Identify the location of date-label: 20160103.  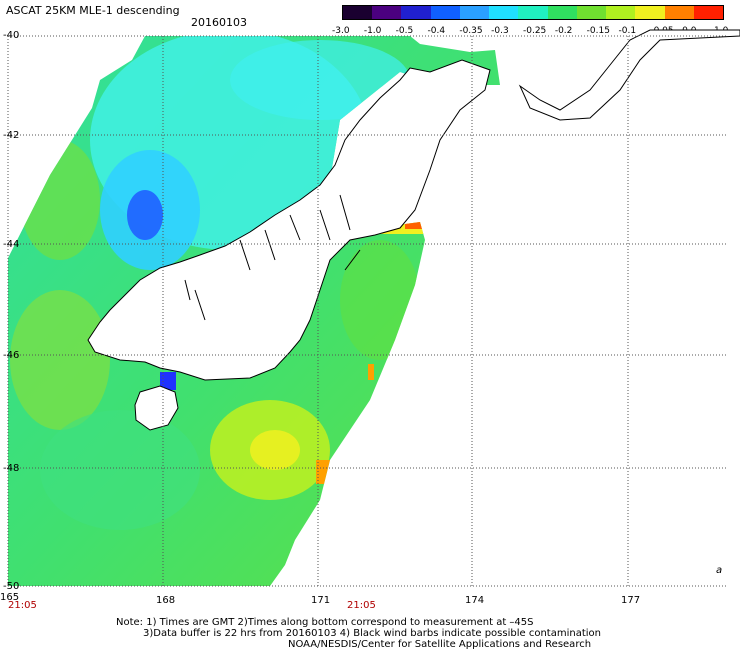
(219, 22).